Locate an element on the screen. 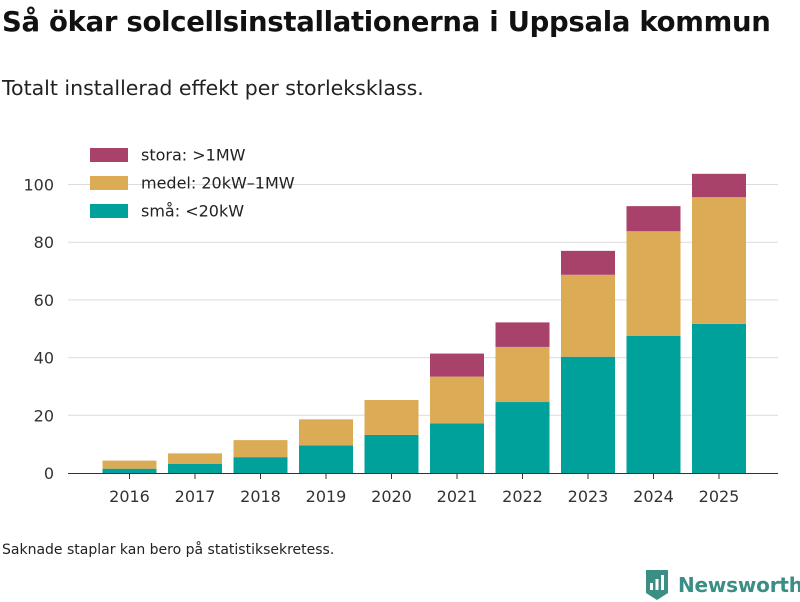 This screenshot has width=800, height=602. y-tick-label: 100 is located at coordinates (38, 185).